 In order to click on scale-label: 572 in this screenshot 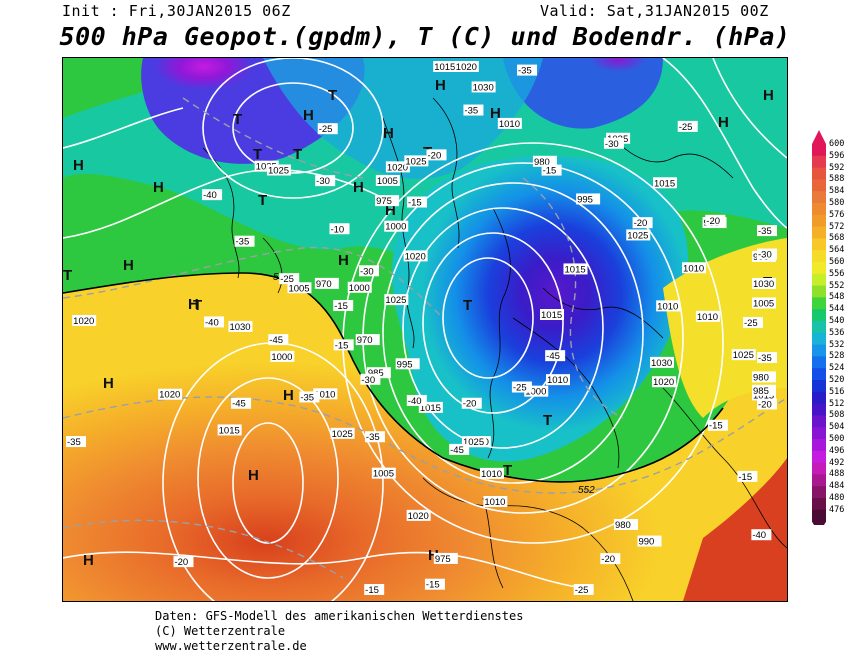, I will do `click(837, 226)`.